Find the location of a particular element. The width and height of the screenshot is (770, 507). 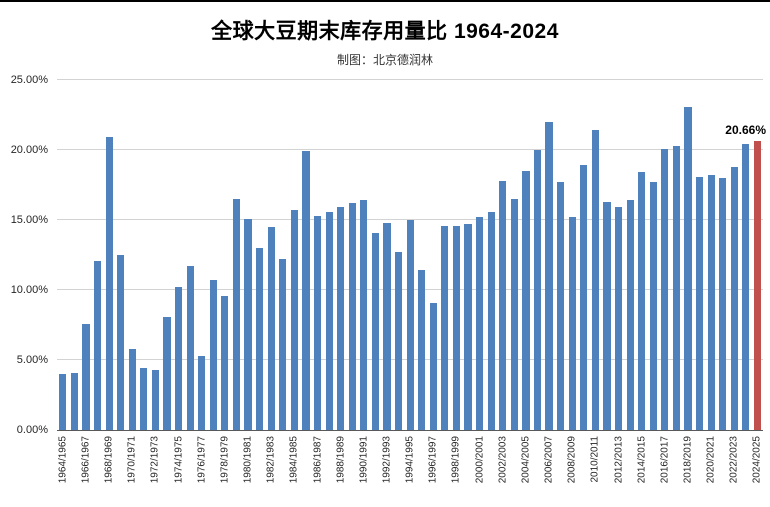

x-label-slot: 2014/2015 is located at coordinates (642, 469).